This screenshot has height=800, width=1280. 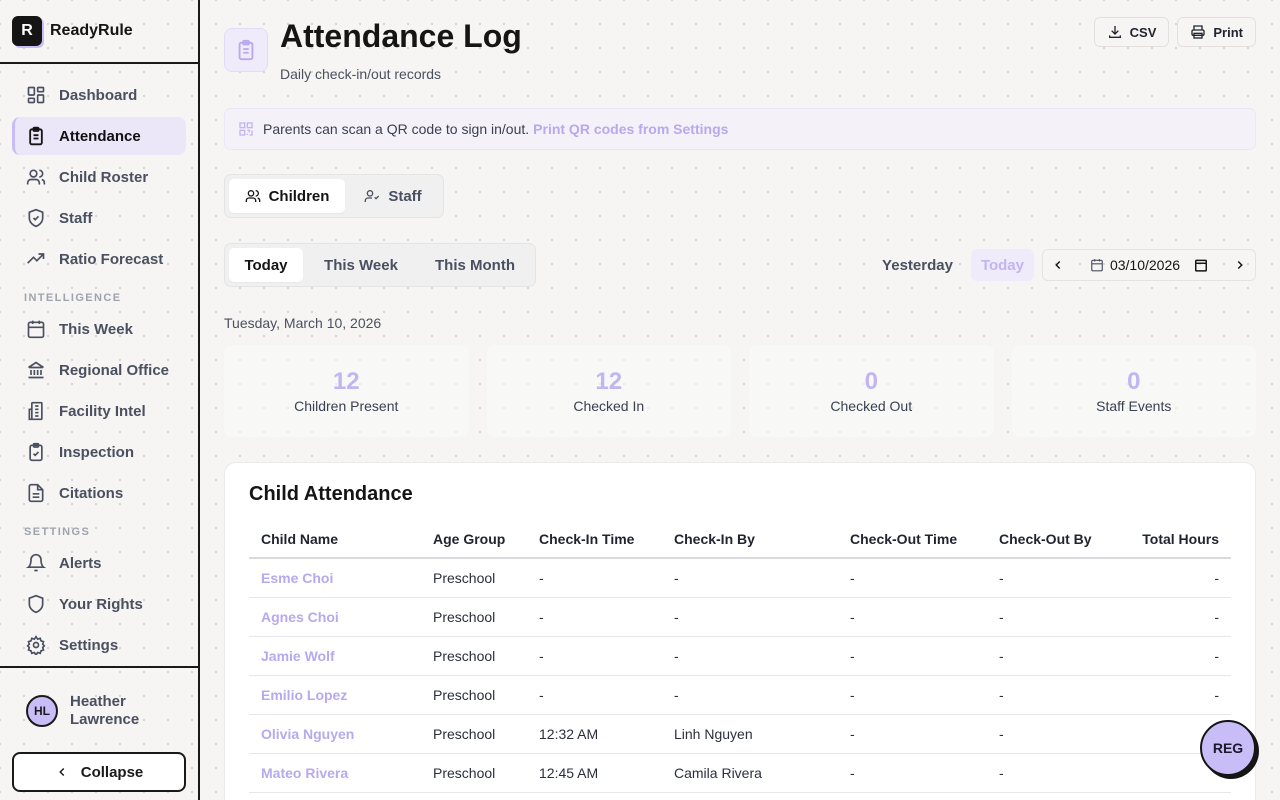 What do you see at coordinates (1228, 32) in the screenshot?
I see `print-label: Print` at bounding box center [1228, 32].